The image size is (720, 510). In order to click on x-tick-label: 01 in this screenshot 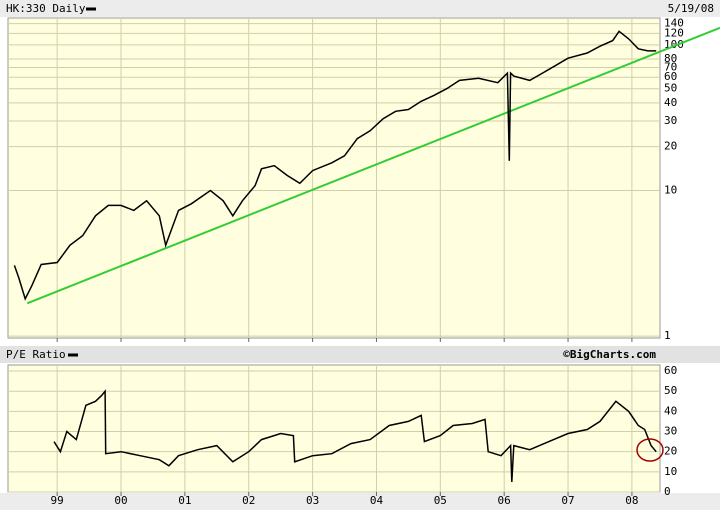, I will do `click(184, 500)`.